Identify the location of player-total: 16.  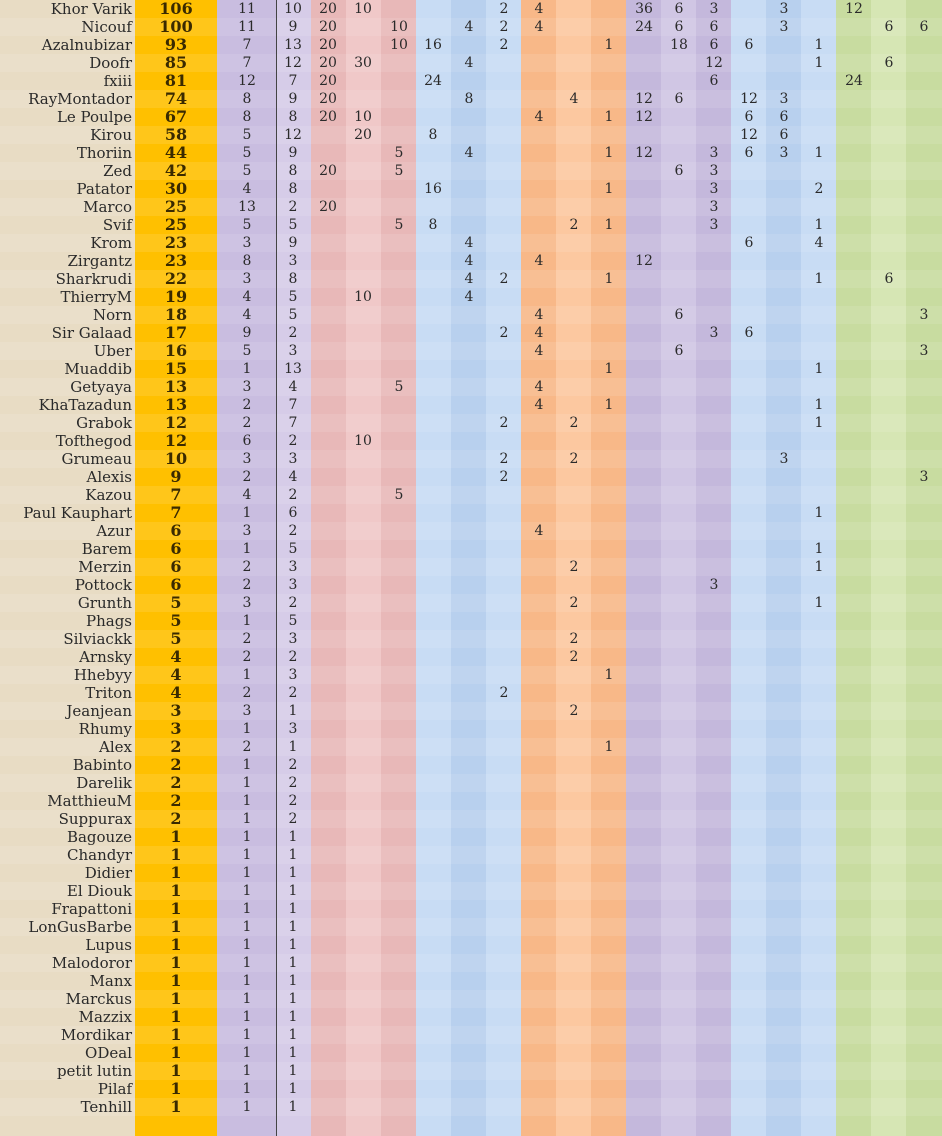
(176, 350).